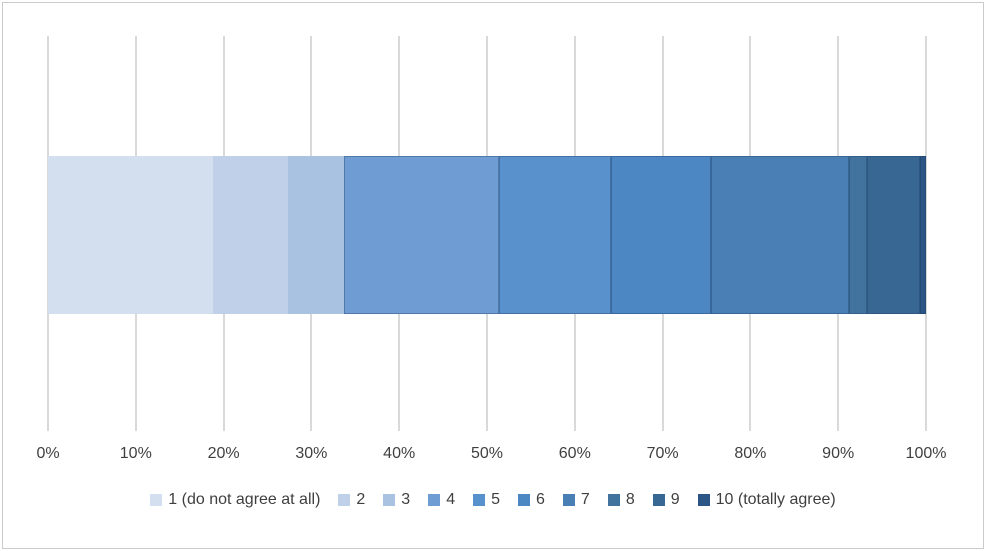 This screenshot has width=986, height=551. What do you see at coordinates (351, 500) in the screenshot?
I see `legend-item: 2` at bounding box center [351, 500].